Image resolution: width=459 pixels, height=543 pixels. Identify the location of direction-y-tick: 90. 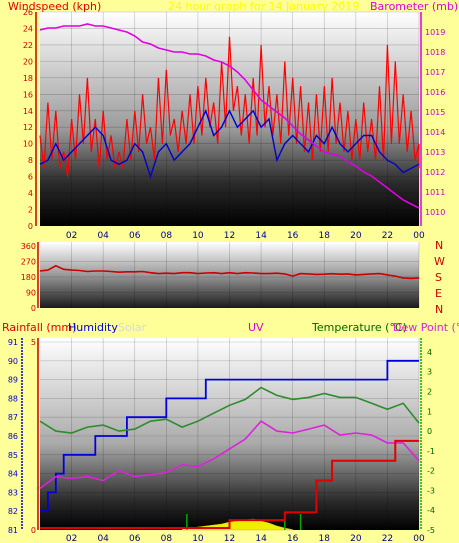
(31, 293).